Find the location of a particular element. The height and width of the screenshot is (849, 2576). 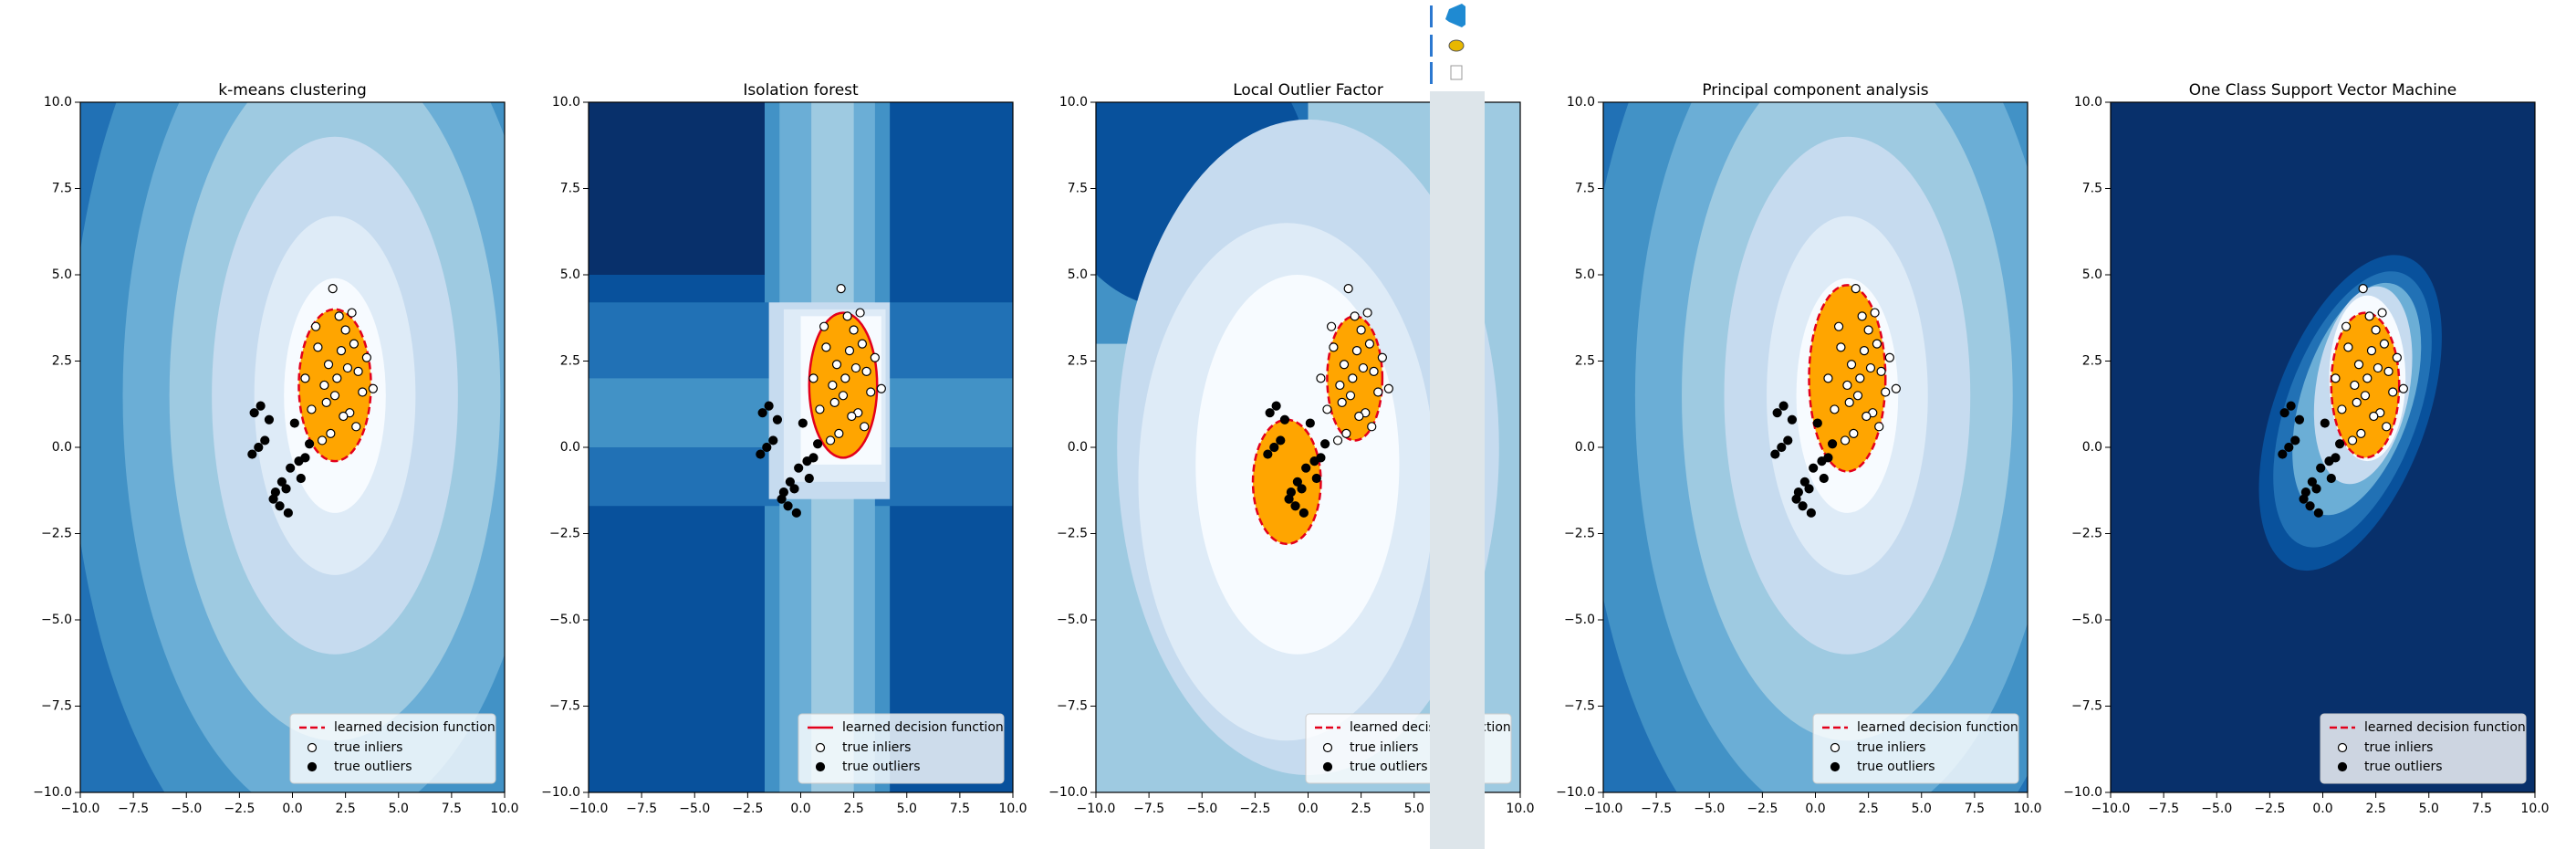

legend-label: learned decision function is located at coordinates (414, 727).